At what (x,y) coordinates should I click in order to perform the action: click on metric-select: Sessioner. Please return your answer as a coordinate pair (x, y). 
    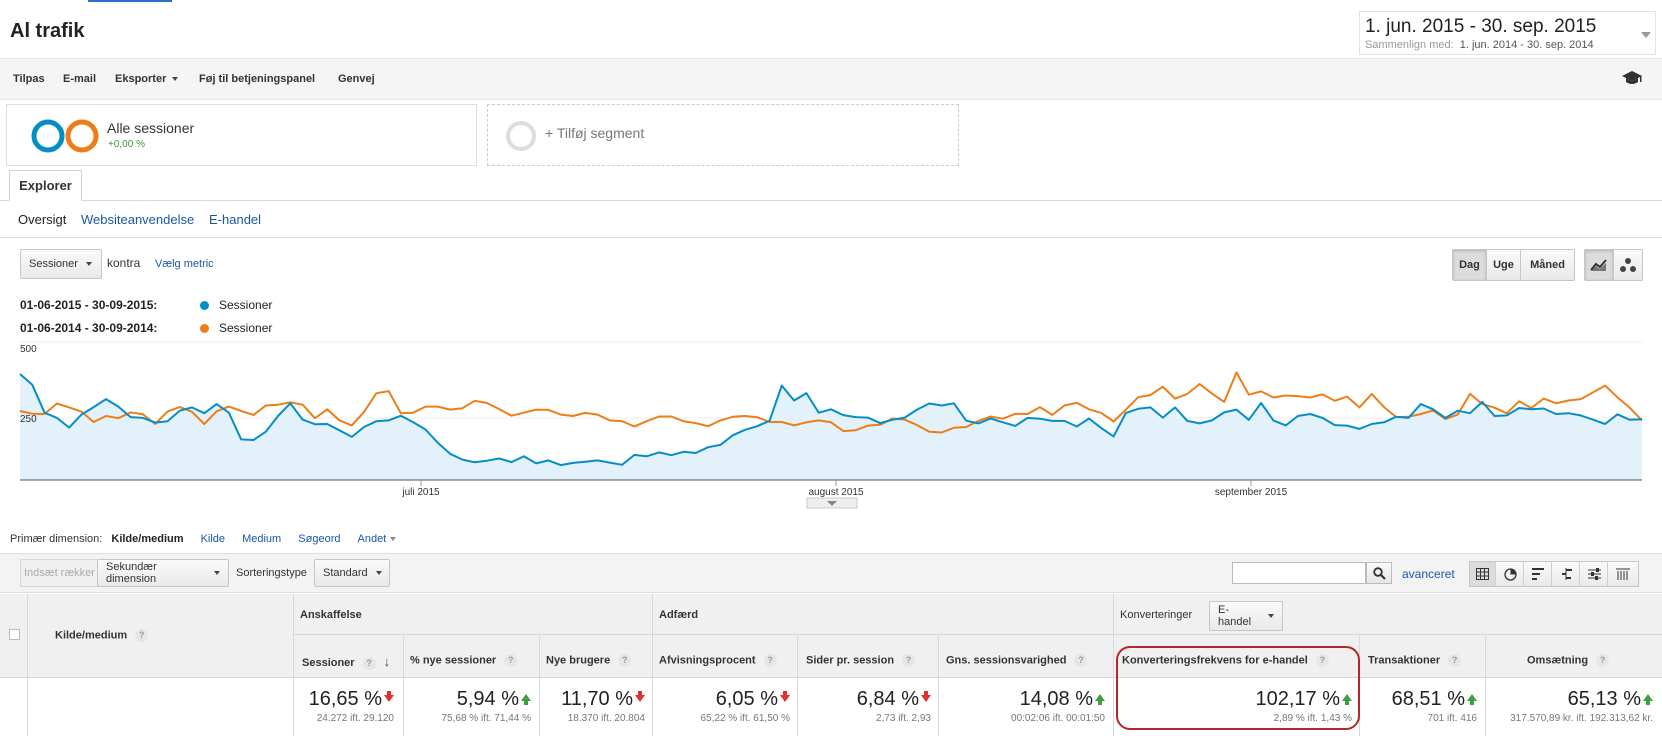
    Looking at the image, I should click on (61, 264).